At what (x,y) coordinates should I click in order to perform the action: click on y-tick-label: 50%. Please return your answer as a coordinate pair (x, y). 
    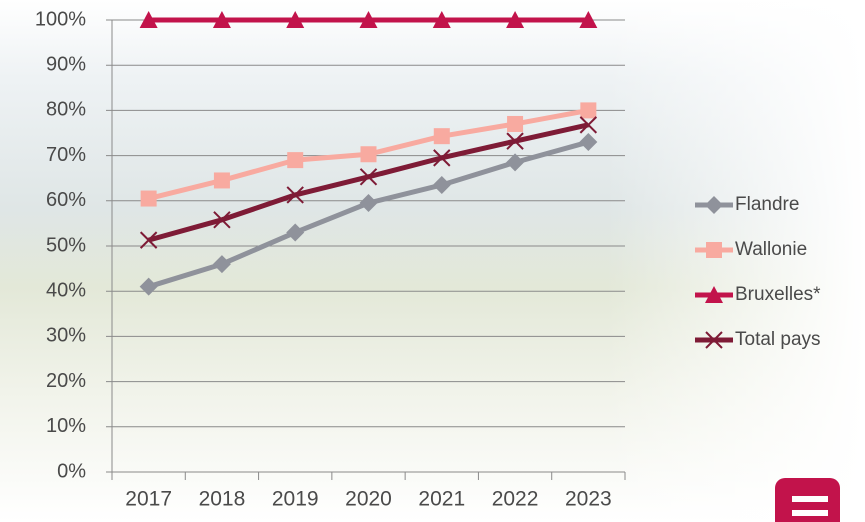
    Looking at the image, I should click on (66, 245).